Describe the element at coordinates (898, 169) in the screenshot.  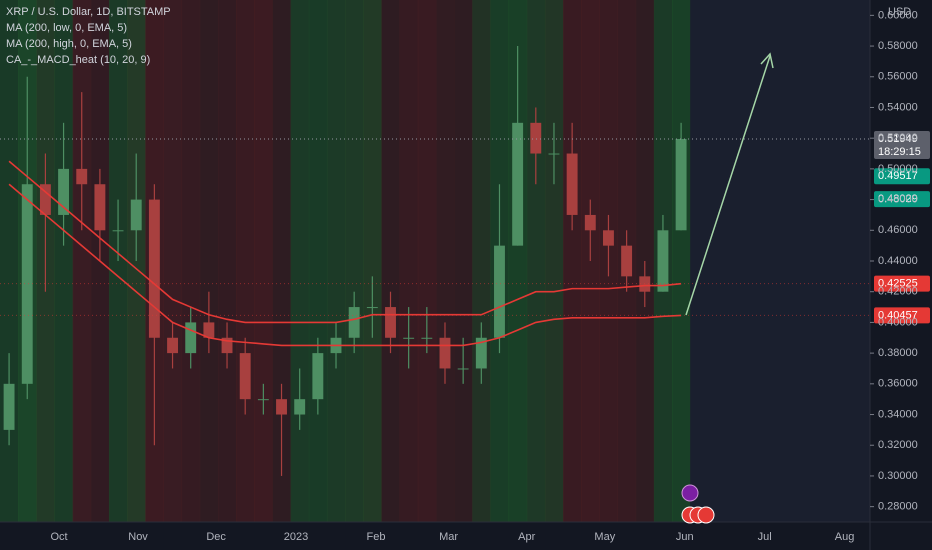
I see `y-tick-label: 0.50000` at that location.